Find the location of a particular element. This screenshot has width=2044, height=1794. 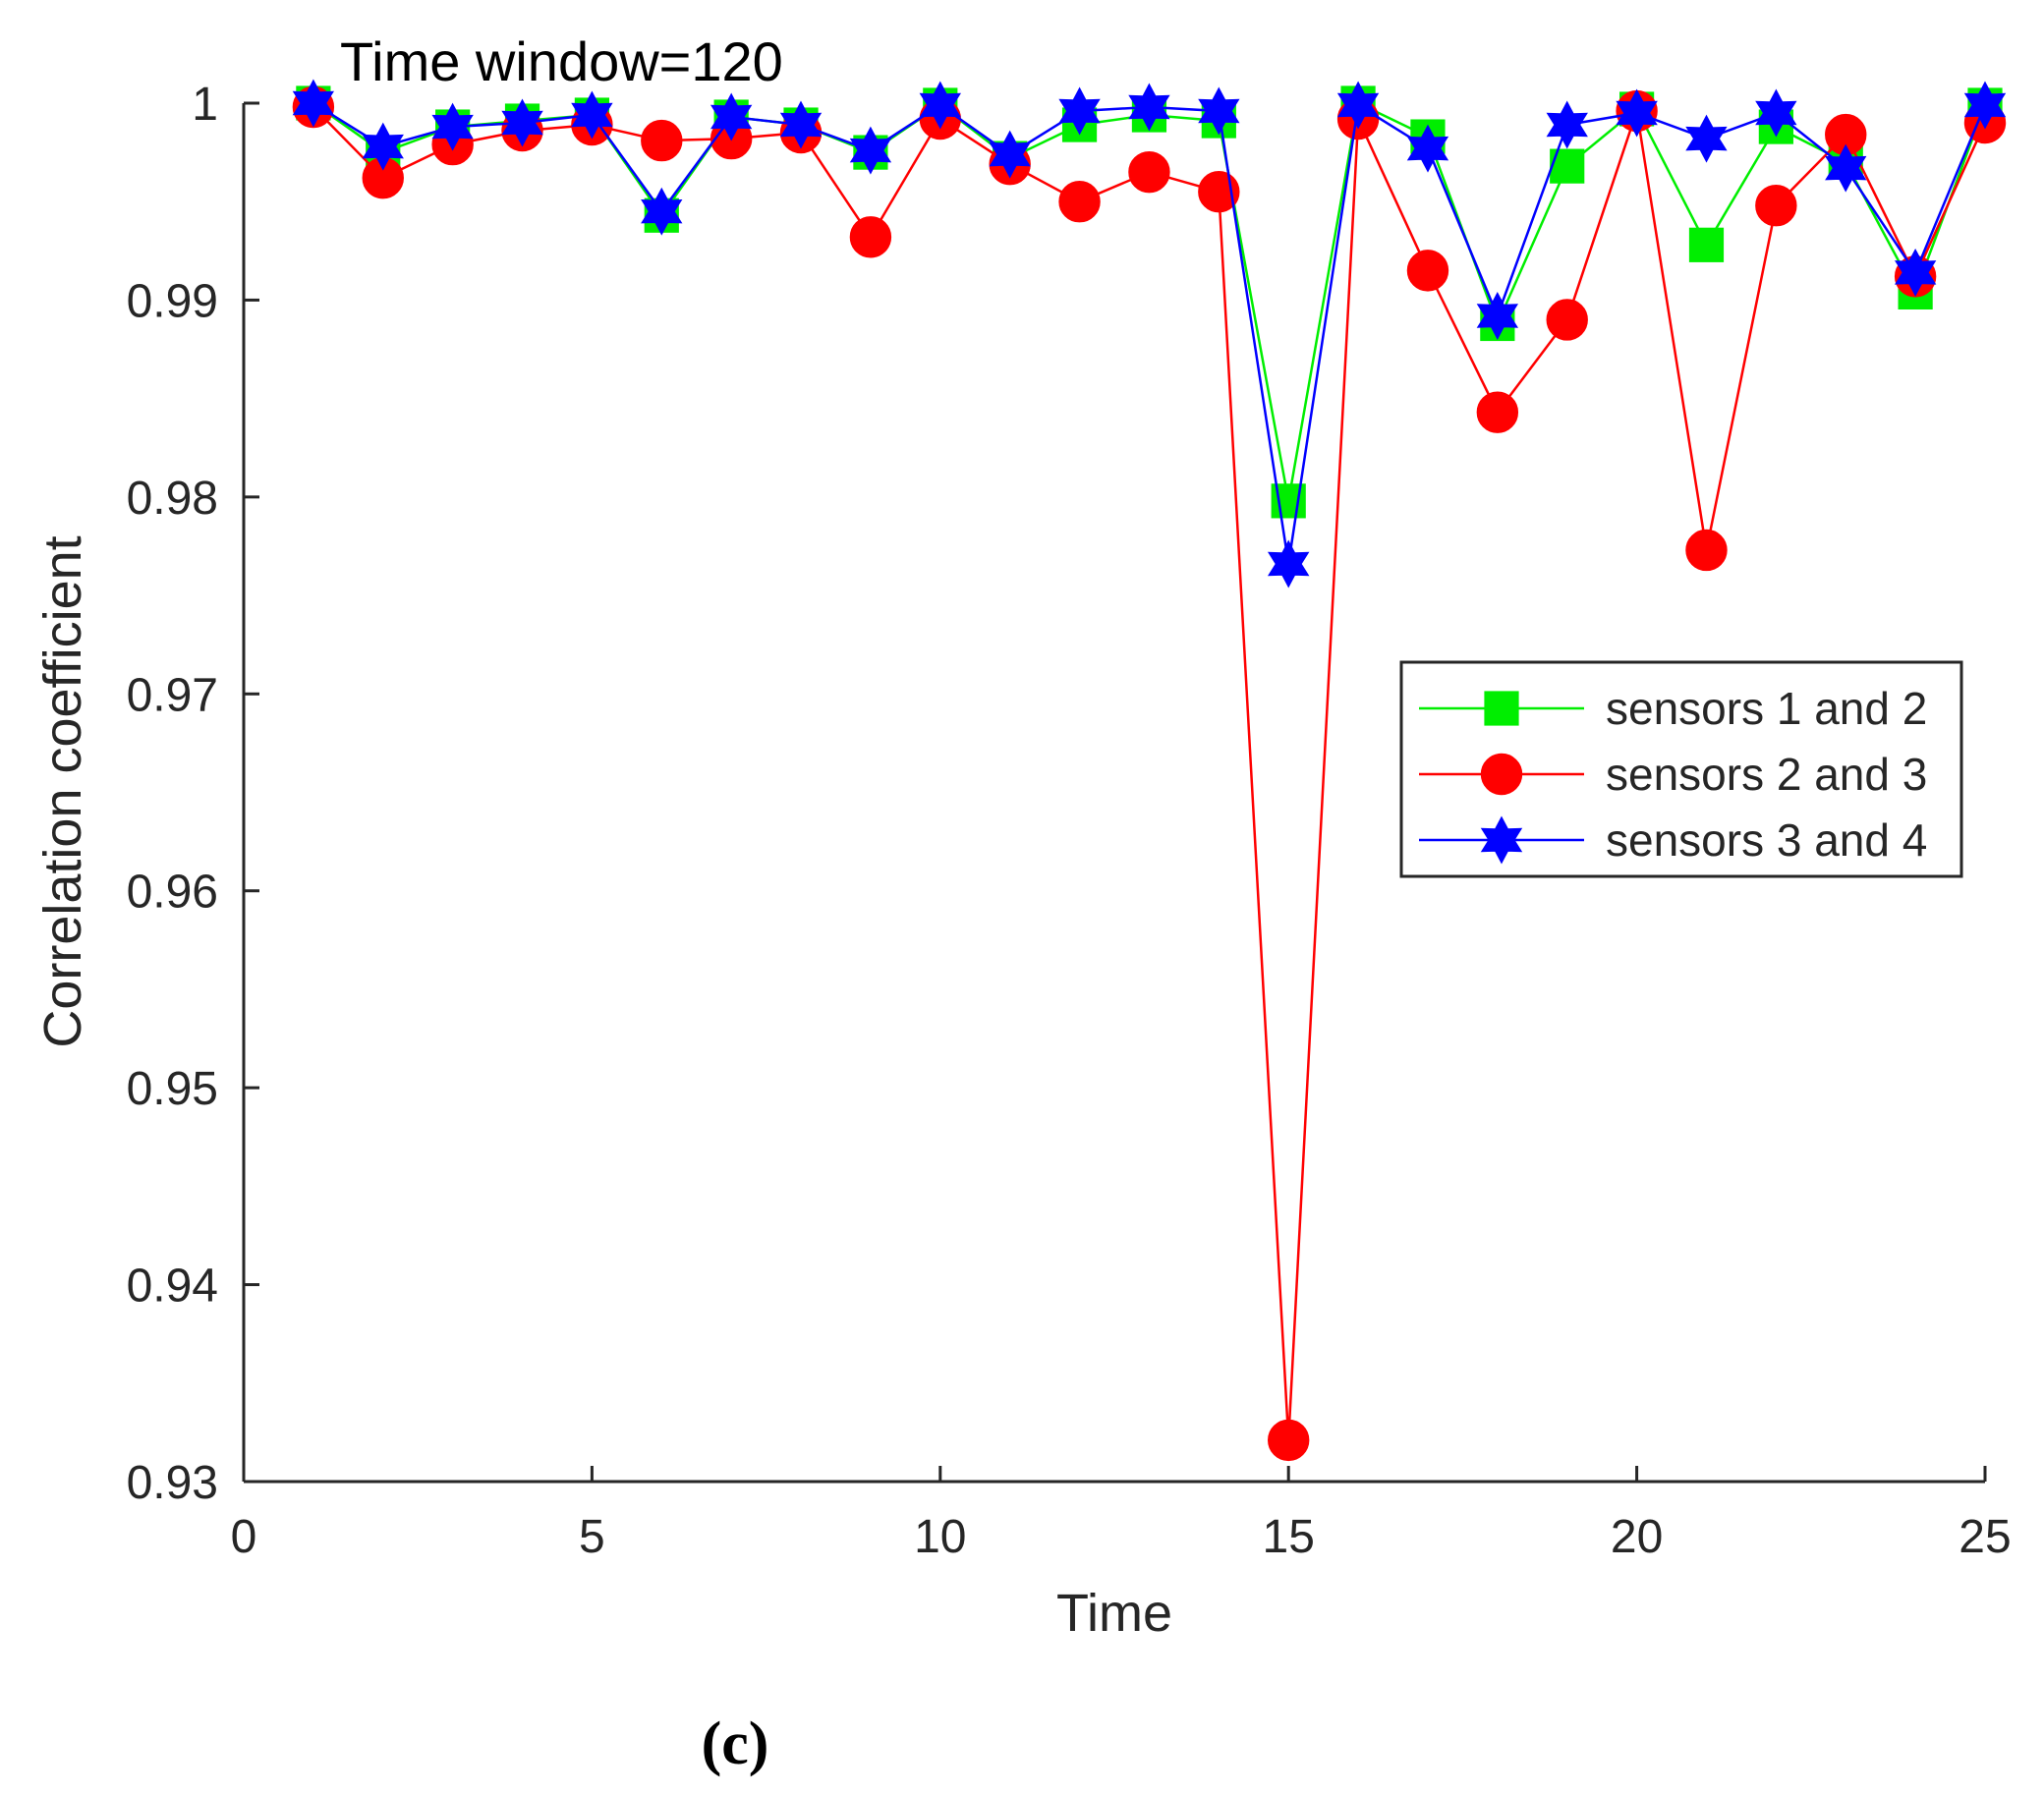

y-tick-label: 0.94 is located at coordinates (172, 1287).